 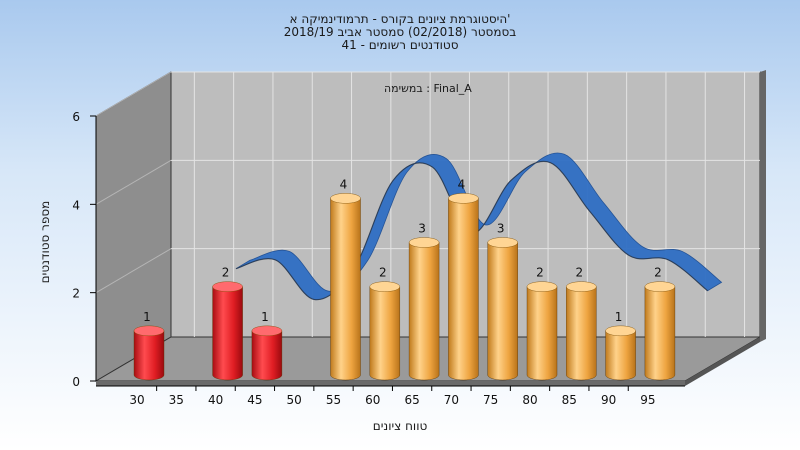 What do you see at coordinates (76, 294) in the screenshot?
I see `y-tick-label: 2` at bounding box center [76, 294].